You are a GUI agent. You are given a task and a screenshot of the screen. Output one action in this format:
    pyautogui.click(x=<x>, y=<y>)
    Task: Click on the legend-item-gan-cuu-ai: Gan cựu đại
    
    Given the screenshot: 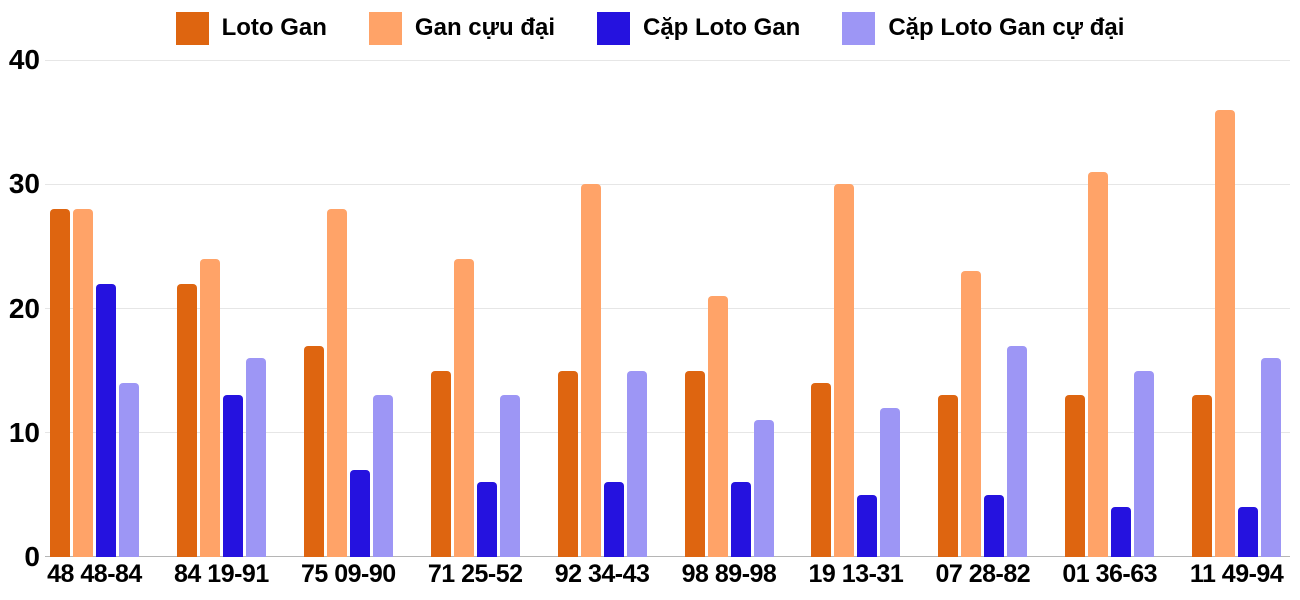 What is the action you would take?
    pyautogui.click(x=461, y=28)
    